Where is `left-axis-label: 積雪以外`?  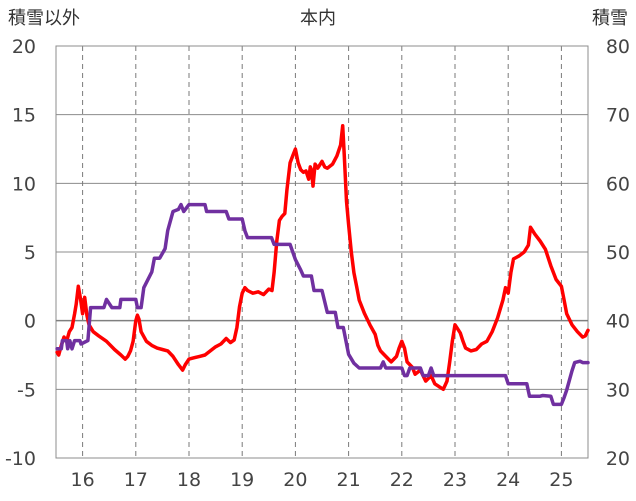 left-axis-label: 積雪以外 is located at coordinates (44, 18).